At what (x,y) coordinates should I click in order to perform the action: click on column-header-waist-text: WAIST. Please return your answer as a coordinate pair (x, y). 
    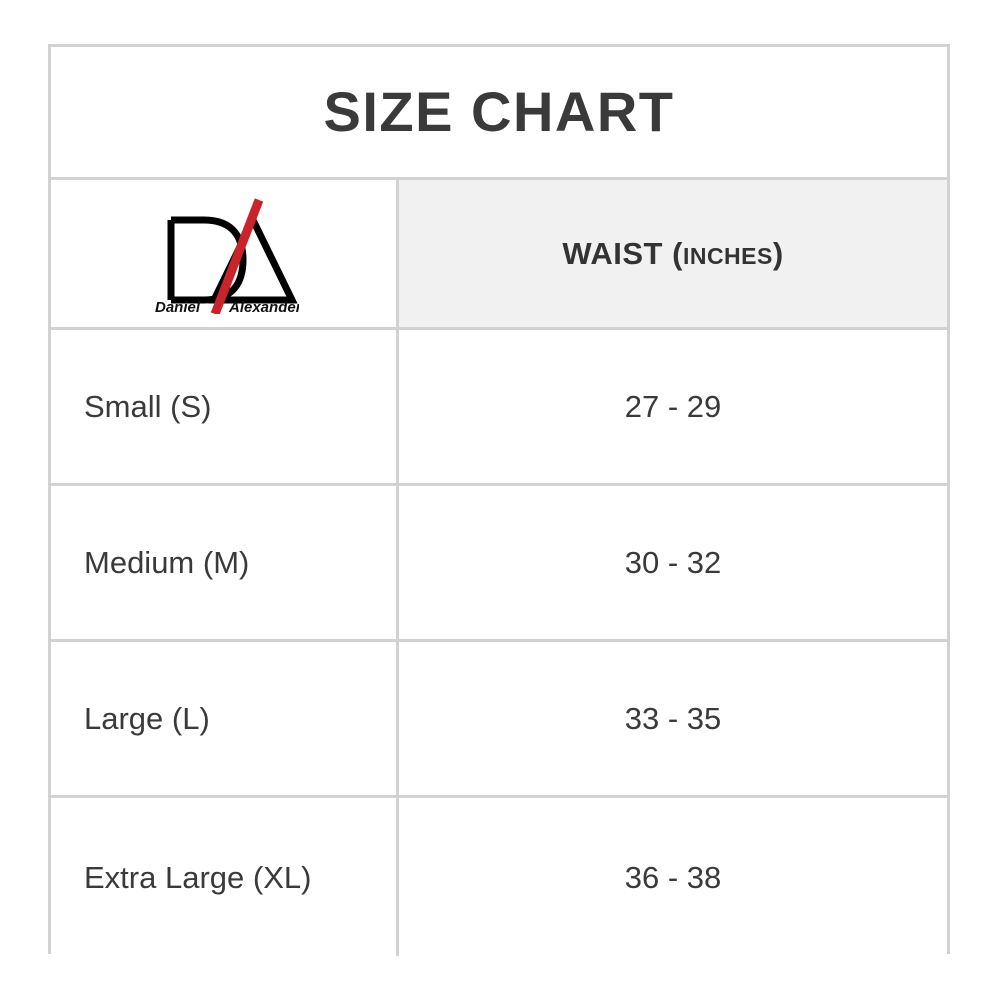
    Looking at the image, I should click on (612, 253).